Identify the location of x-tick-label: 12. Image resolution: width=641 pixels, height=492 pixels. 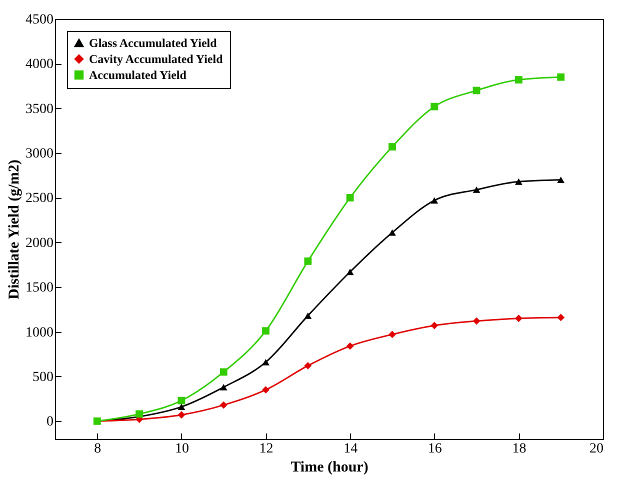
(266, 449).